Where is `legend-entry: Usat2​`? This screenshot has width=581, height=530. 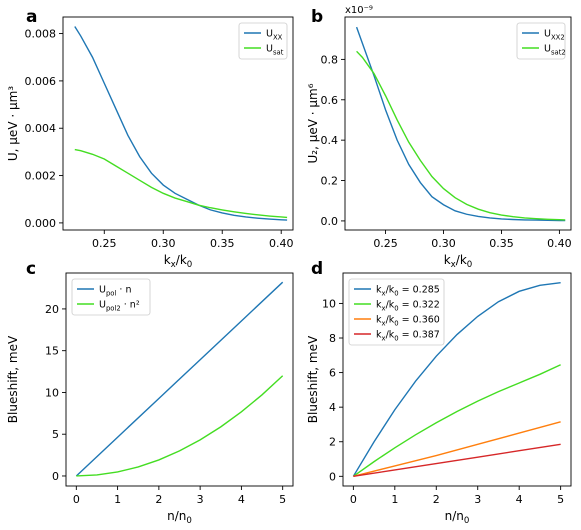 legend-entry: Usat2​ is located at coordinates (555, 50).